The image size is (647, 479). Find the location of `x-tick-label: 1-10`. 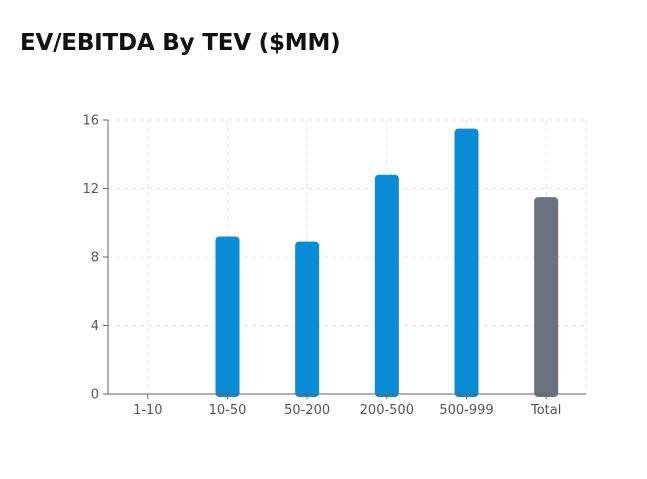

x-tick-label: 1-10 is located at coordinates (148, 410).